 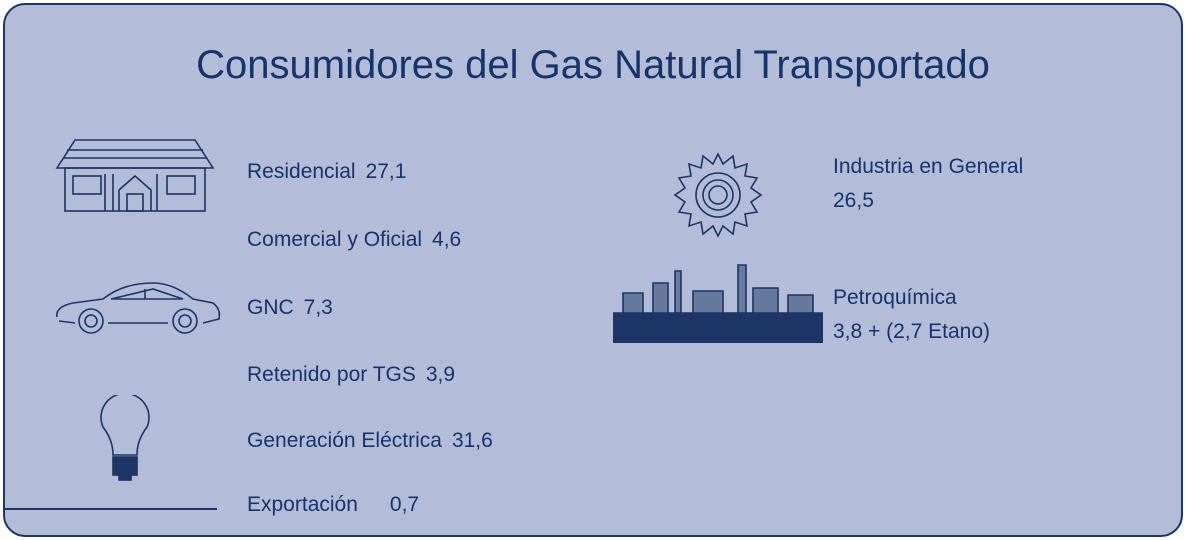 I want to click on item-label: Exportación, so click(x=302, y=504).